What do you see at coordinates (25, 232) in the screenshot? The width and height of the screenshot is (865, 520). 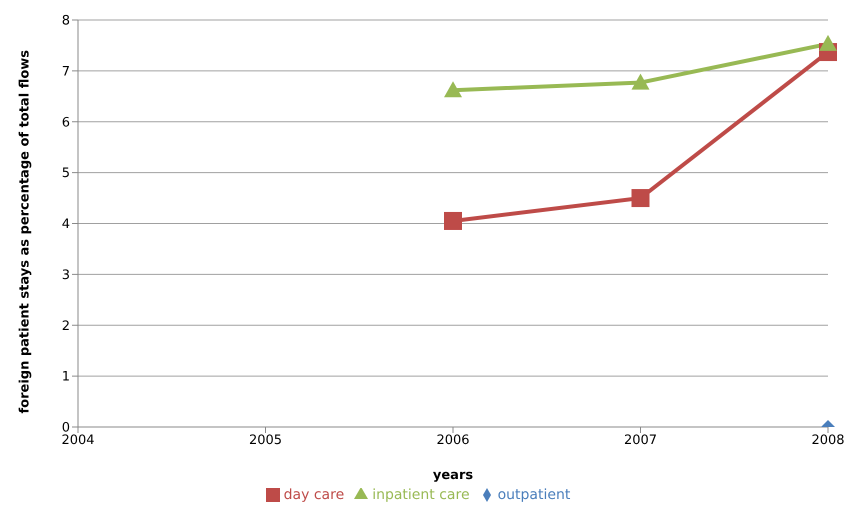 I see `y-axis-title: foreign patient stays as percentage of total flows` at bounding box center [25, 232].